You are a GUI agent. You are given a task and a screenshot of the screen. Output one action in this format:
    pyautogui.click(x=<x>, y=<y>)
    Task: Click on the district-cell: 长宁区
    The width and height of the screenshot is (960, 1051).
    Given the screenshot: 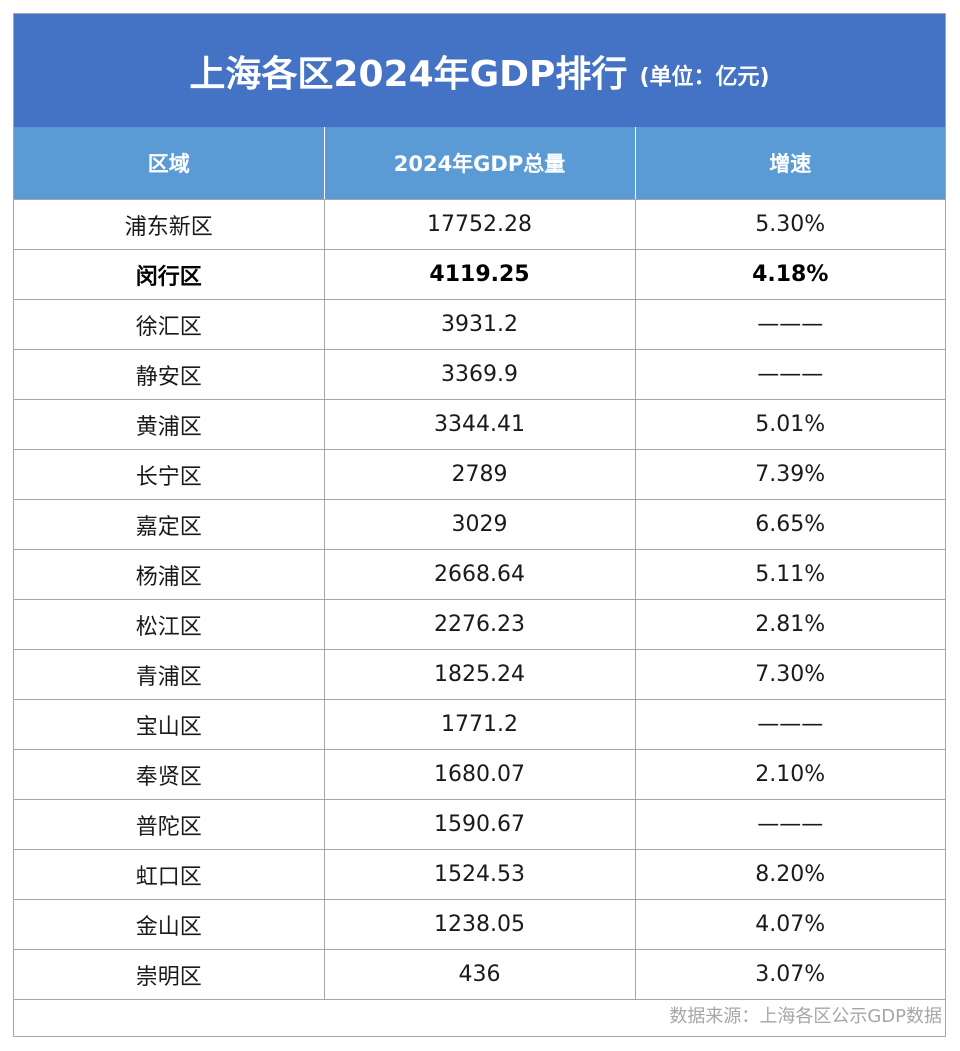 What is the action you would take?
    pyautogui.click(x=169, y=474)
    